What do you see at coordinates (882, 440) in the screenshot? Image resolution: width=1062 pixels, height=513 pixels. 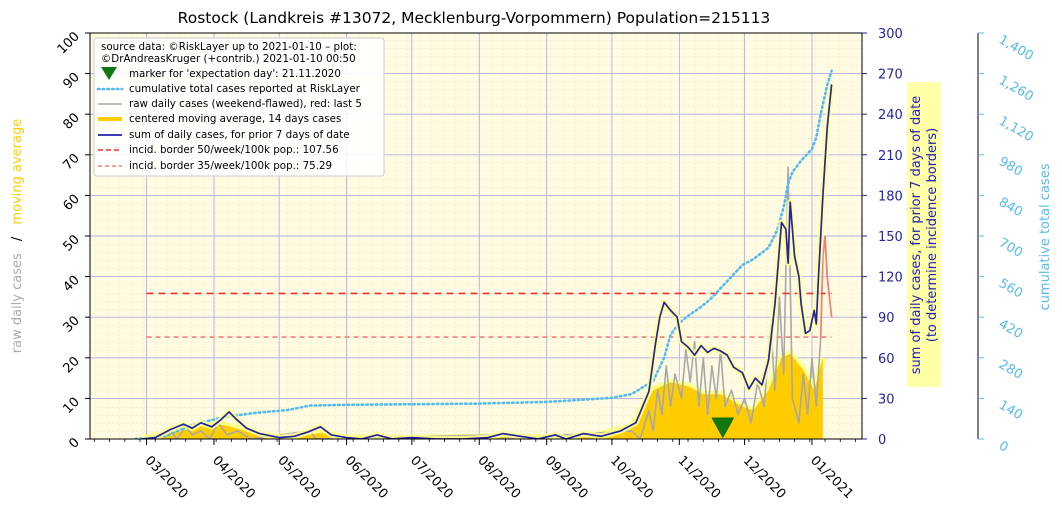 I see `right1-tick-label: 0` at bounding box center [882, 440].